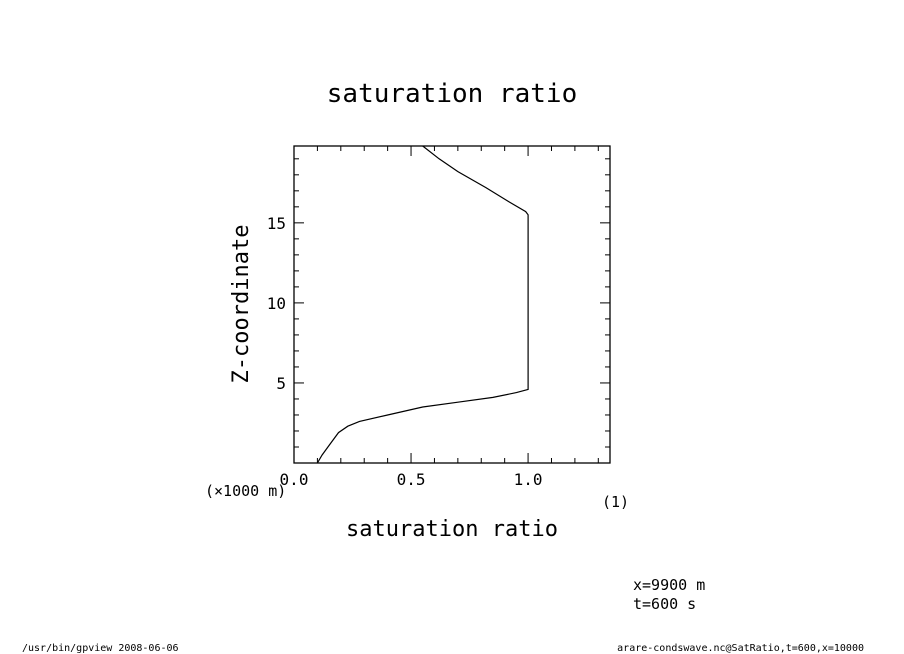 Image resolution: width=904 pixels, height=654 pixels. What do you see at coordinates (411, 479) in the screenshot?
I see `x-tick-label: 0.5` at bounding box center [411, 479].